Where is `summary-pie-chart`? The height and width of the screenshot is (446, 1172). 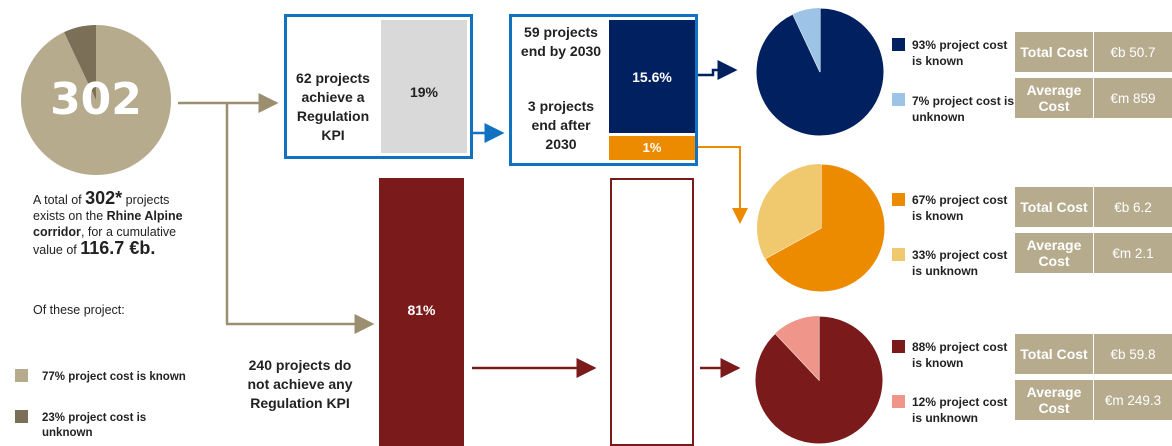 summary-pie-chart is located at coordinates (96, 100).